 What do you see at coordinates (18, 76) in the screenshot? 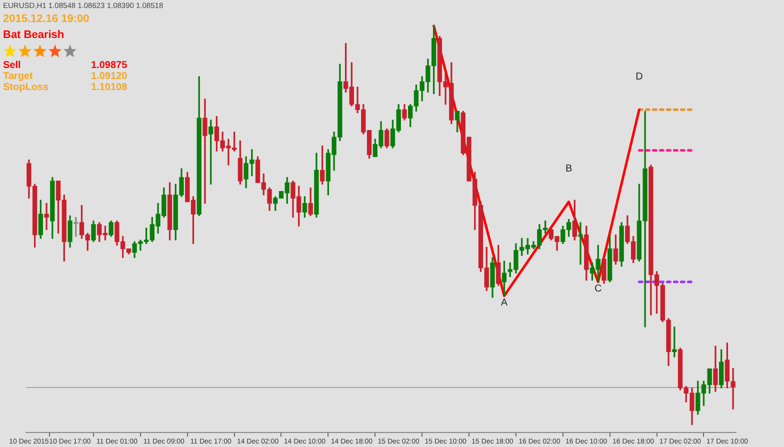
I see `annotation: Target` at bounding box center [18, 76].